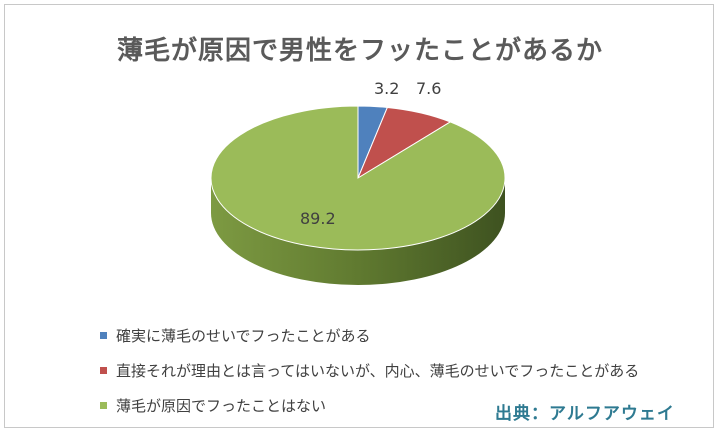  What do you see at coordinates (103, 405) in the screenshot?
I see `legend-swatch-green` at bounding box center [103, 405].